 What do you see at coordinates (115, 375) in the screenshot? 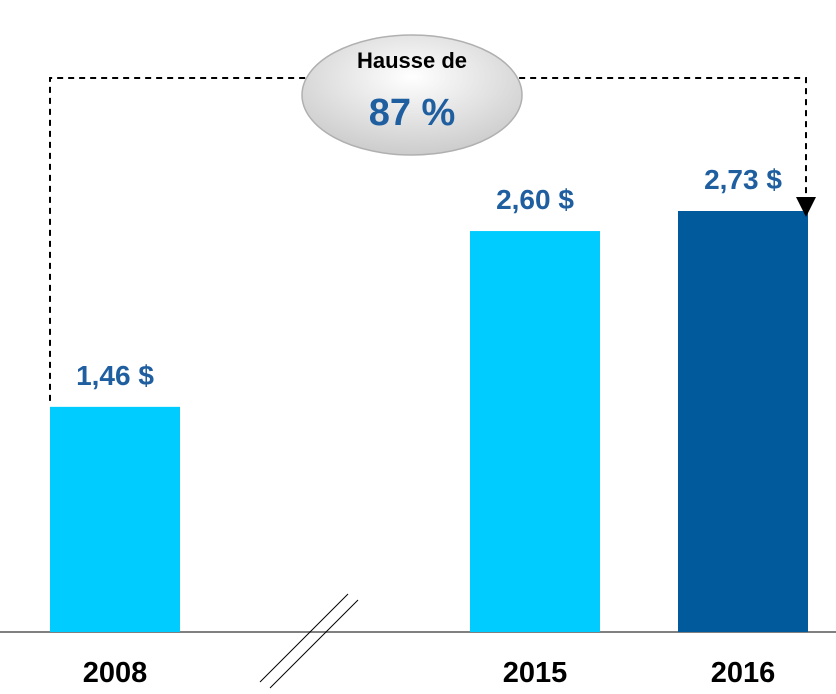
I see `value-label: 1,46 $` at bounding box center [115, 375].